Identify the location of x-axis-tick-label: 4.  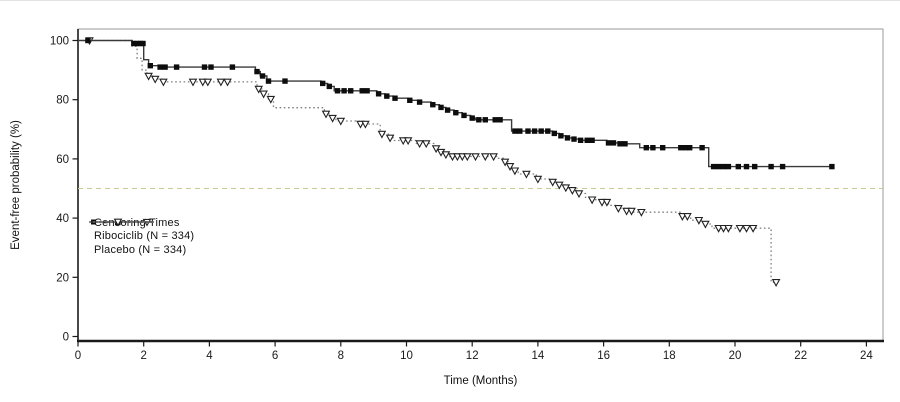
(209, 356).